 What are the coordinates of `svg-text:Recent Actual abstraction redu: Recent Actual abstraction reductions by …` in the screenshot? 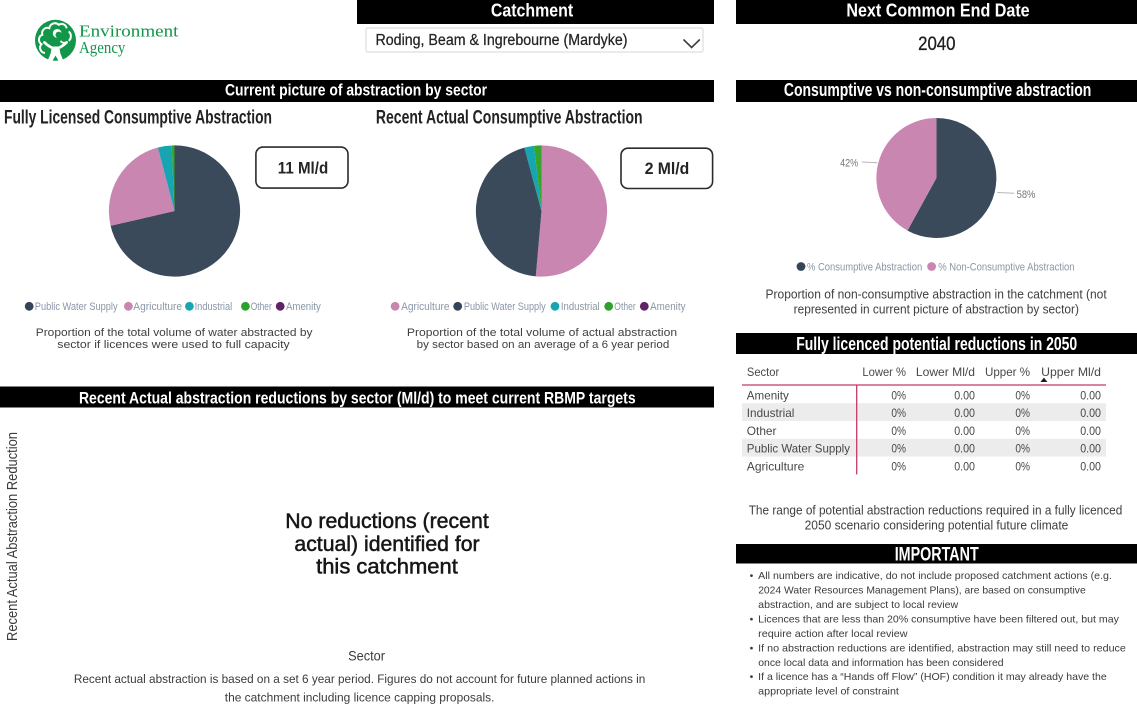 It's located at (357, 397).